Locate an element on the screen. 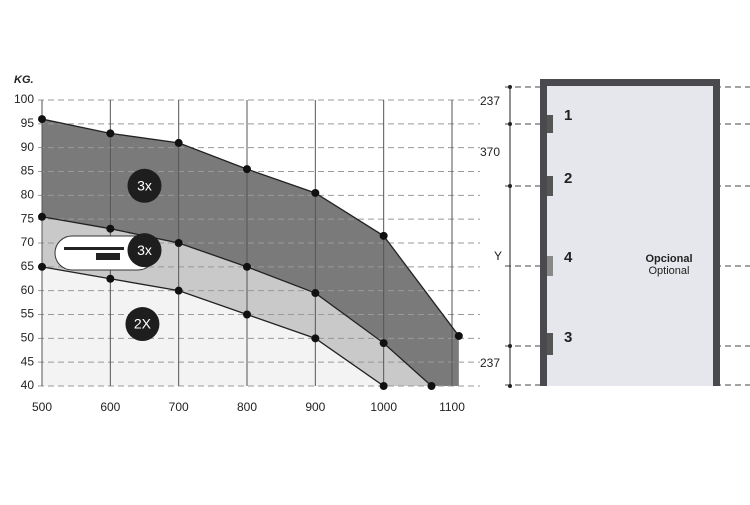 The width and height of the screenshot is (750, 505). optional-label: Opcional is located at coordinates (668, 259).